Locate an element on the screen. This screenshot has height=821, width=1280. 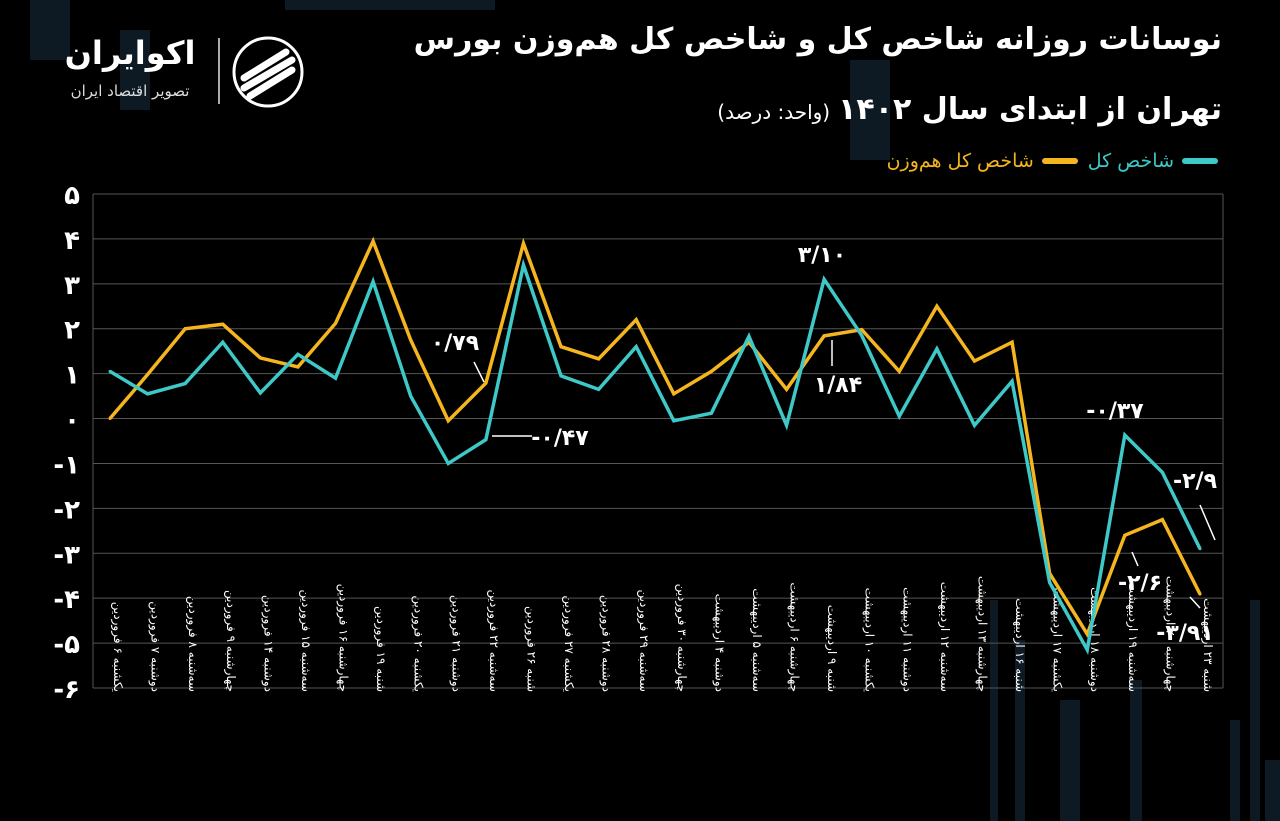
y-tick-label: ۰ is located at coordinates (72, 421).